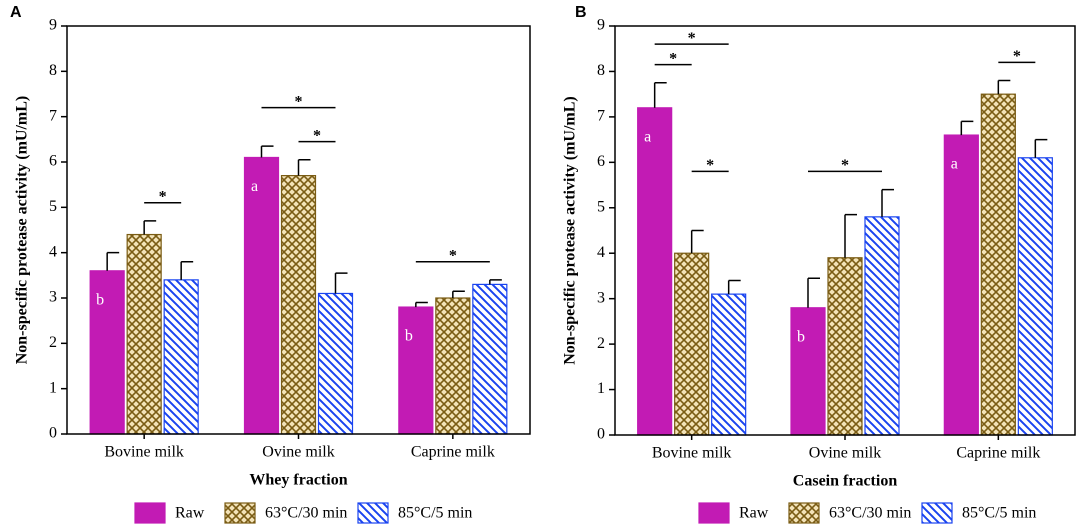 This screenshot has width=1084, height=527. What do you see at coordinates (298, 480) in the screenshot?
I see `x-axis-title: Whey fraction` at bounding box center [298, 480].